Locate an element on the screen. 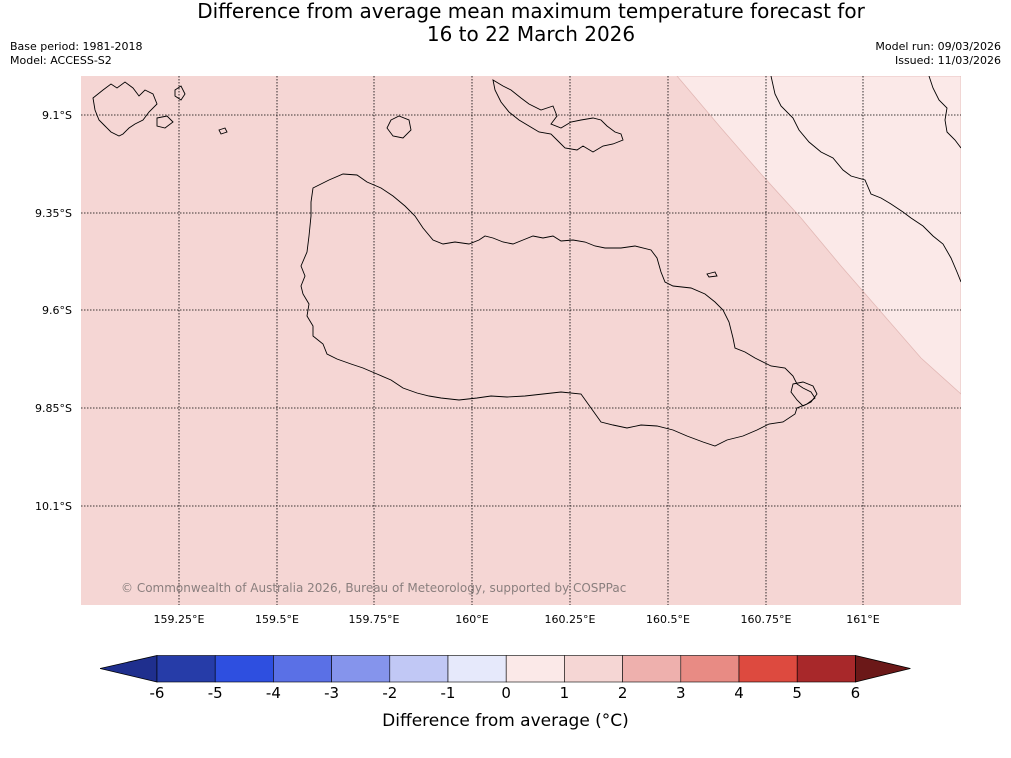 The image size is (1011, 758). lon-label-160.5: 160.5°E is located at coordinates (668, 619).